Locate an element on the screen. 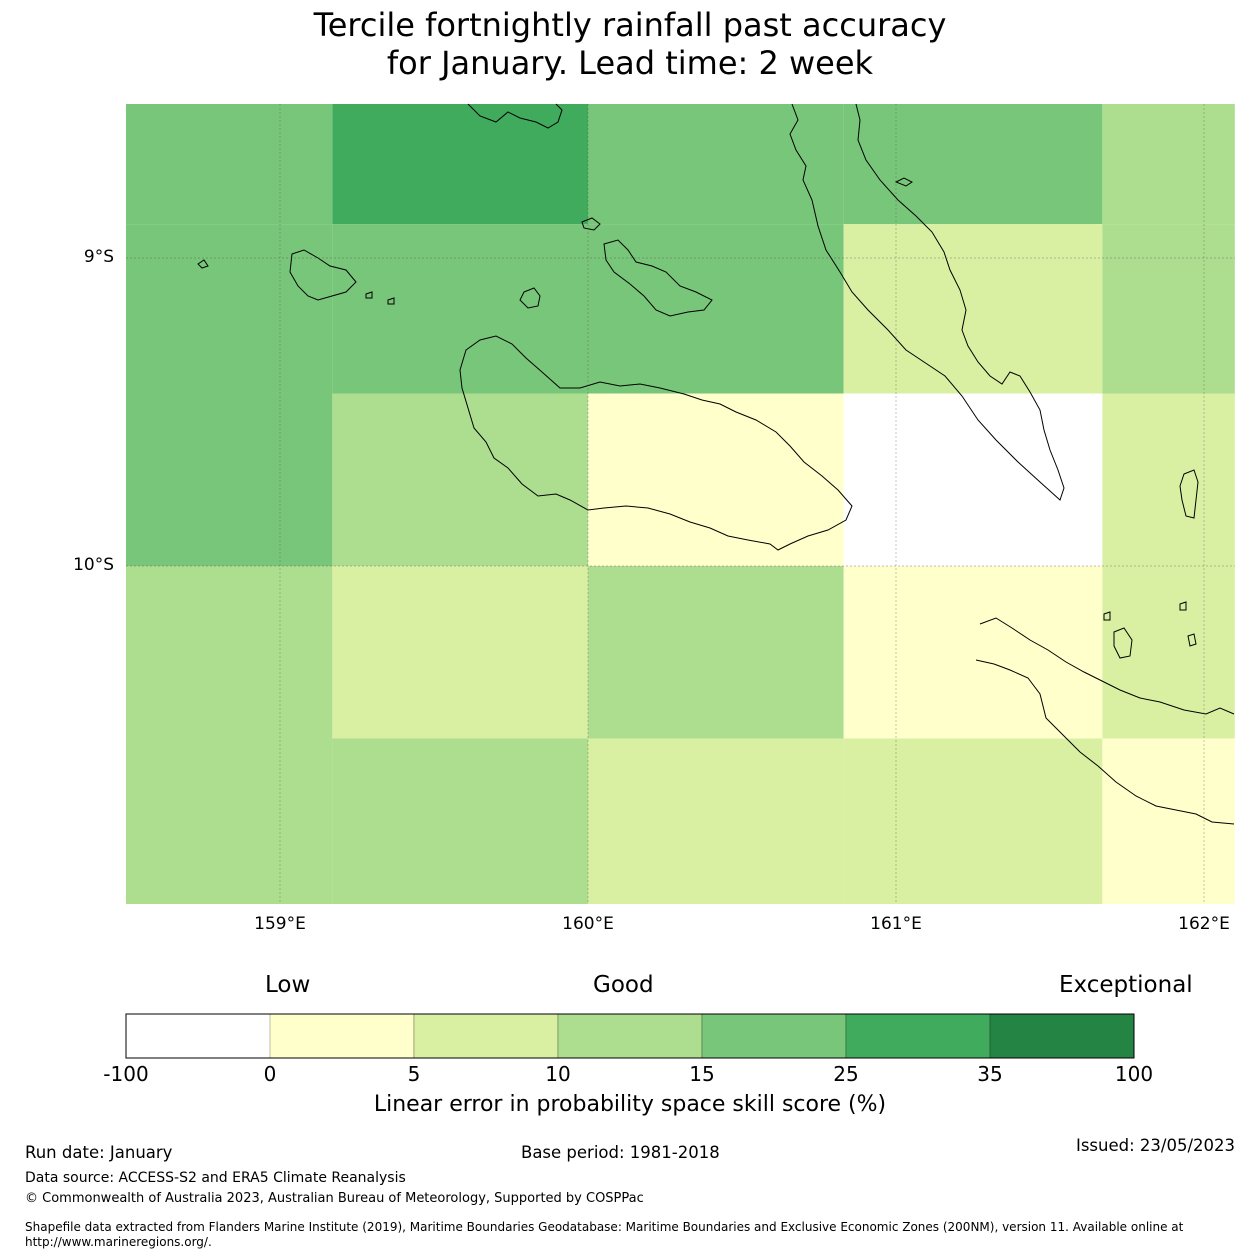 The image size is (1260, 1260). lon-label-162e: 162°E is located at coordinates (1204, 924).